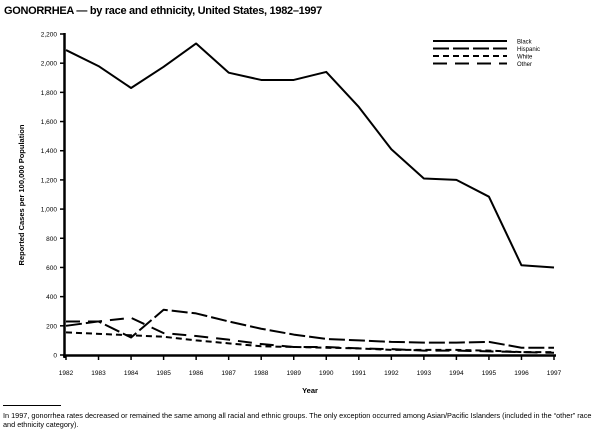 This screenshot has height=436, width=604. I want to click on legend-label: Other, so click(524, 65).